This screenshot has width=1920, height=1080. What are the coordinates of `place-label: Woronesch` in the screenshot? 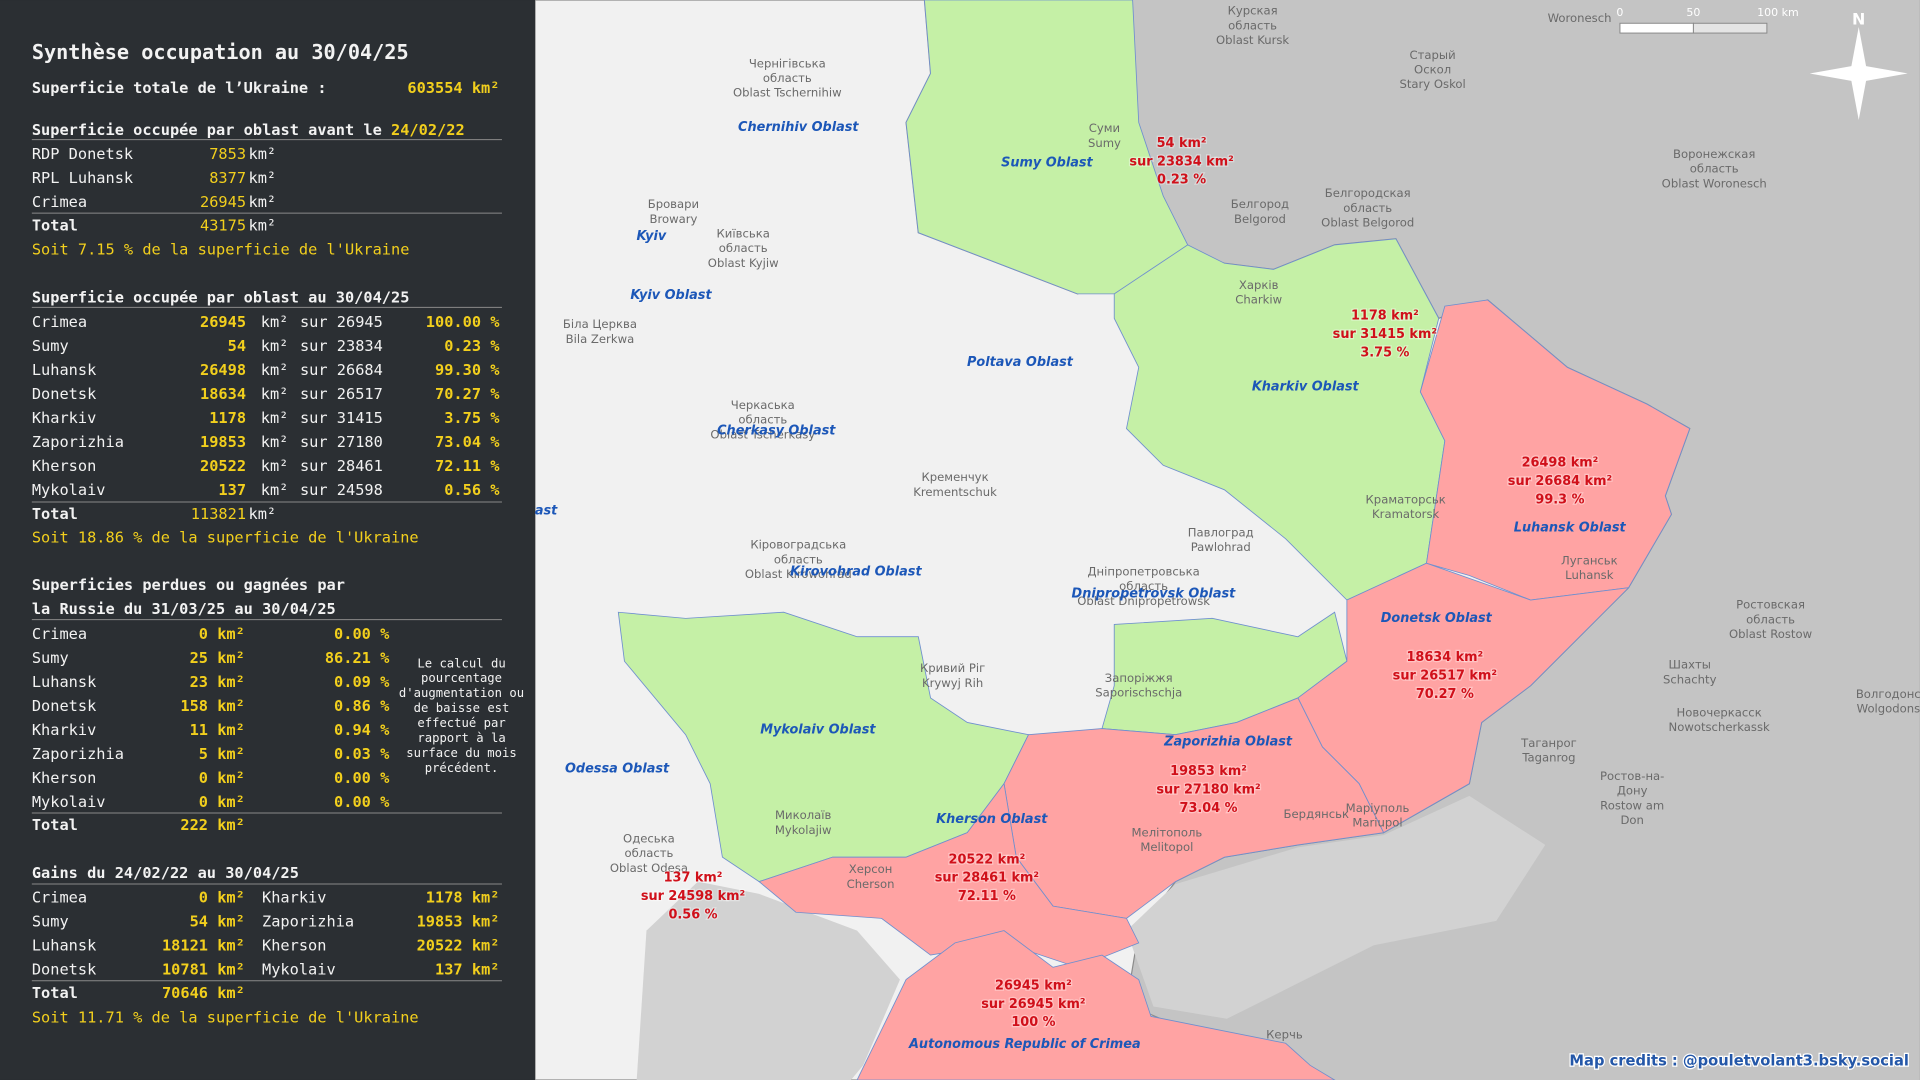 It's located at (1580, 18).